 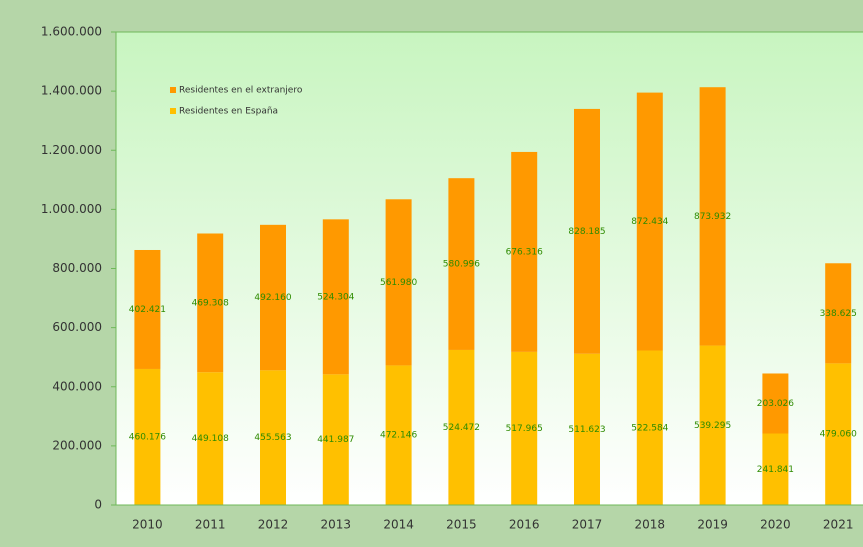 I want to click on data-label: 455.563, so click(x=272, y=438).